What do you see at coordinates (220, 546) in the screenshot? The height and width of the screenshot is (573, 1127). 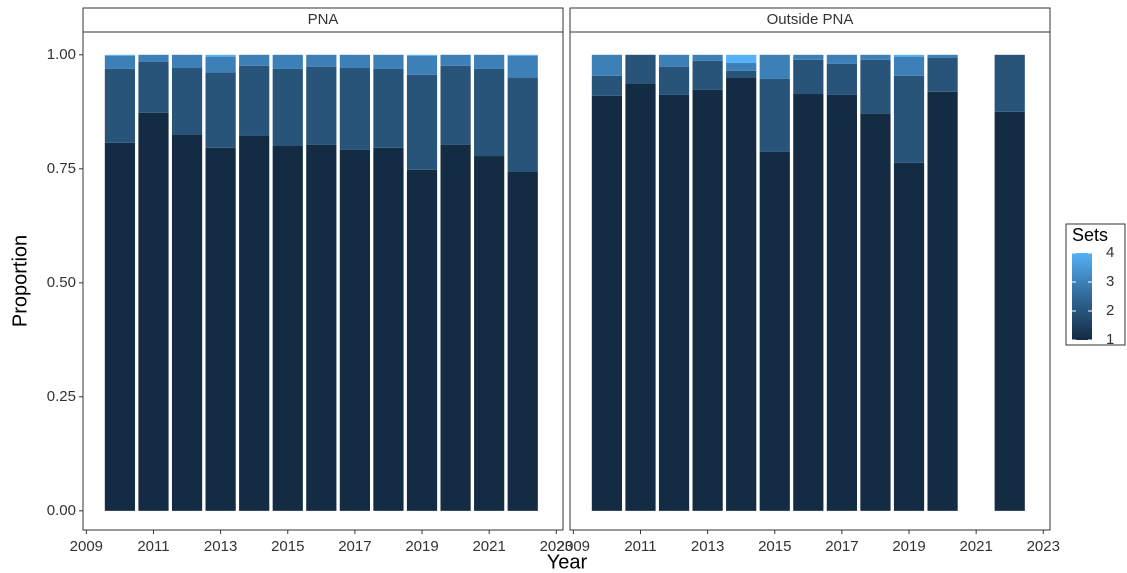 I see `x-tick-label: 2013` at bounding box center [220, 546].